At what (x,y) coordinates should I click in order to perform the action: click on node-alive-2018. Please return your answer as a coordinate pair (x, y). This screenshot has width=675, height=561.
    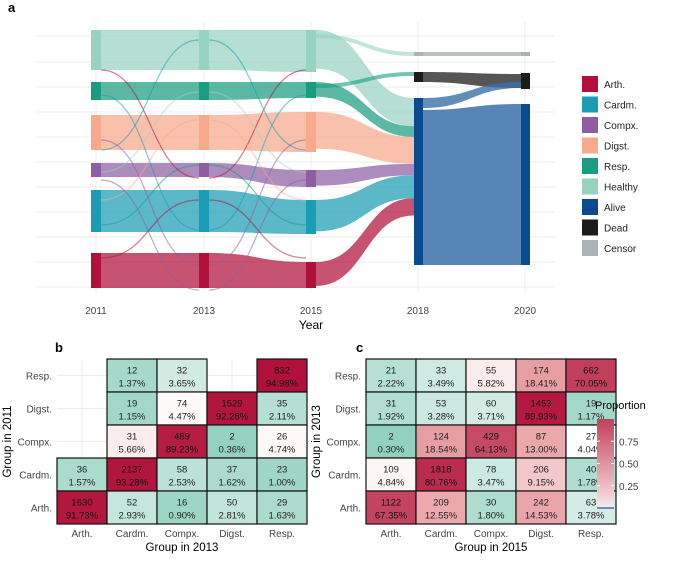
    Looking at the image, I should click on (418, 181).